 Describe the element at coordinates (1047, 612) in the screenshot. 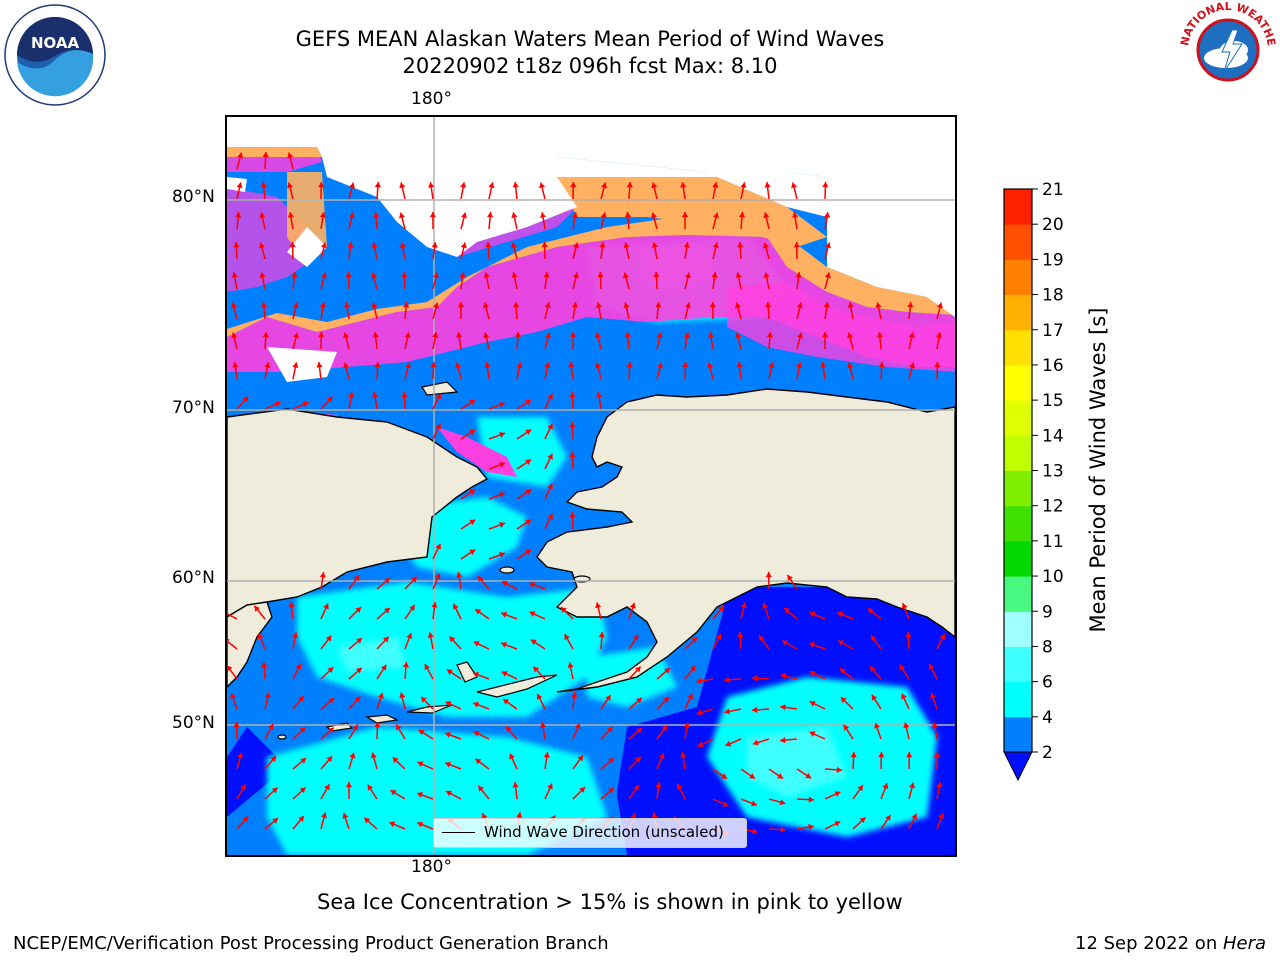

I see `colorbar-tick-label: 9` at that location.